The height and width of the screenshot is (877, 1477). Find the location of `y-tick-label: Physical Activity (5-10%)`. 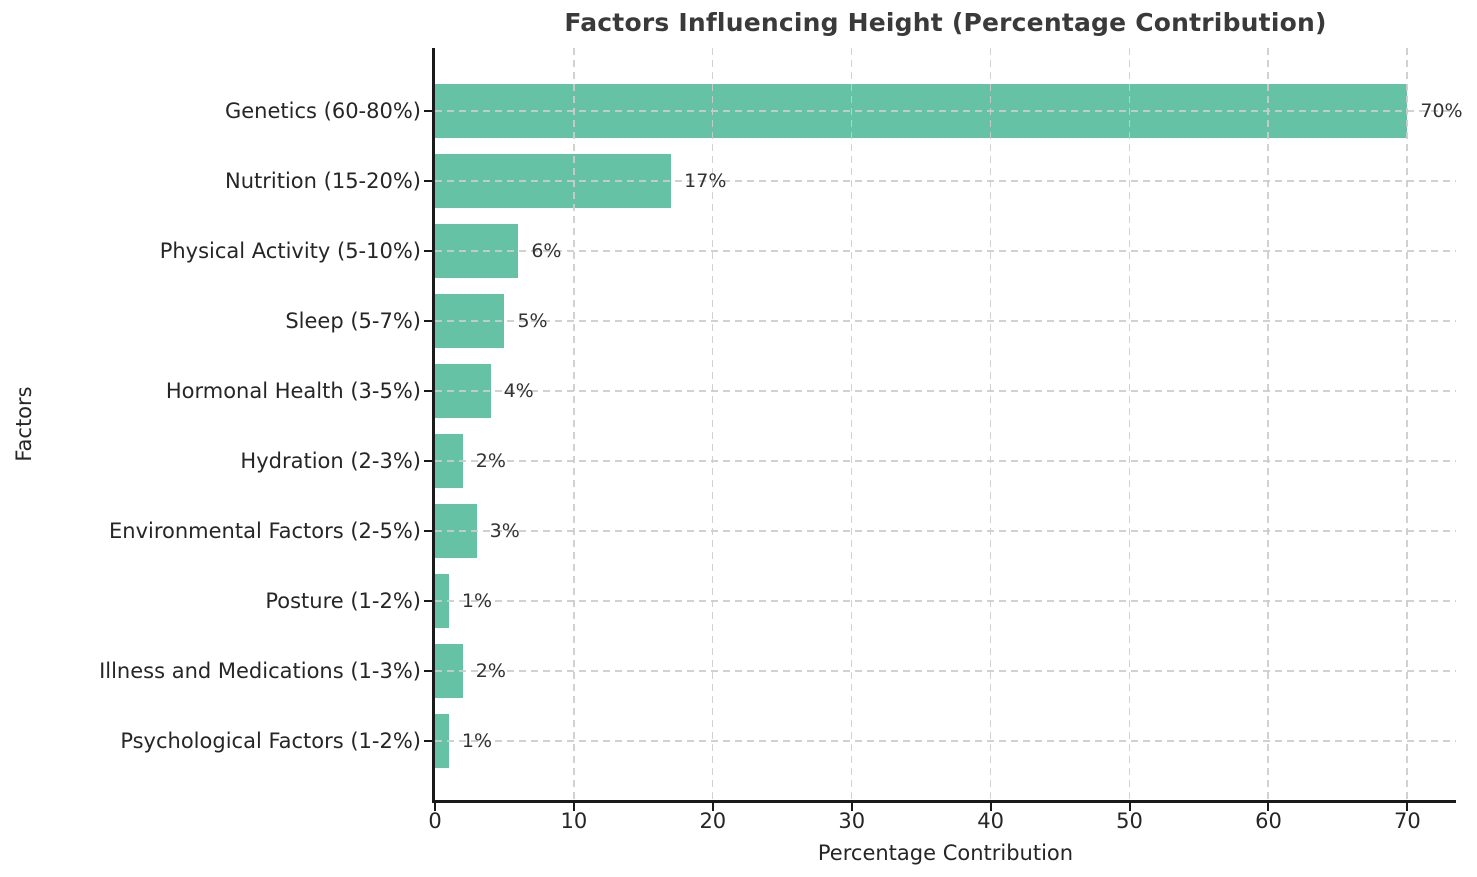

y-tick-label: Physical Activity (5-10%) is located at coordinates (290, 251).